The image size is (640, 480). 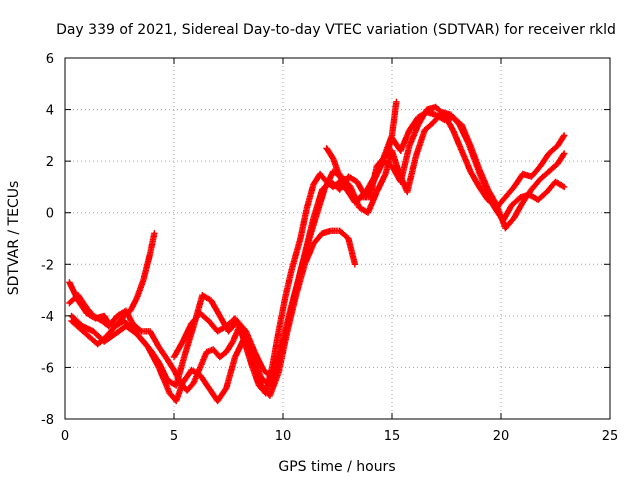 What do you see at coordinates (283, 436) in the screenshot?
I see `x-tick-label: 10` at bounding box center [283, 436].